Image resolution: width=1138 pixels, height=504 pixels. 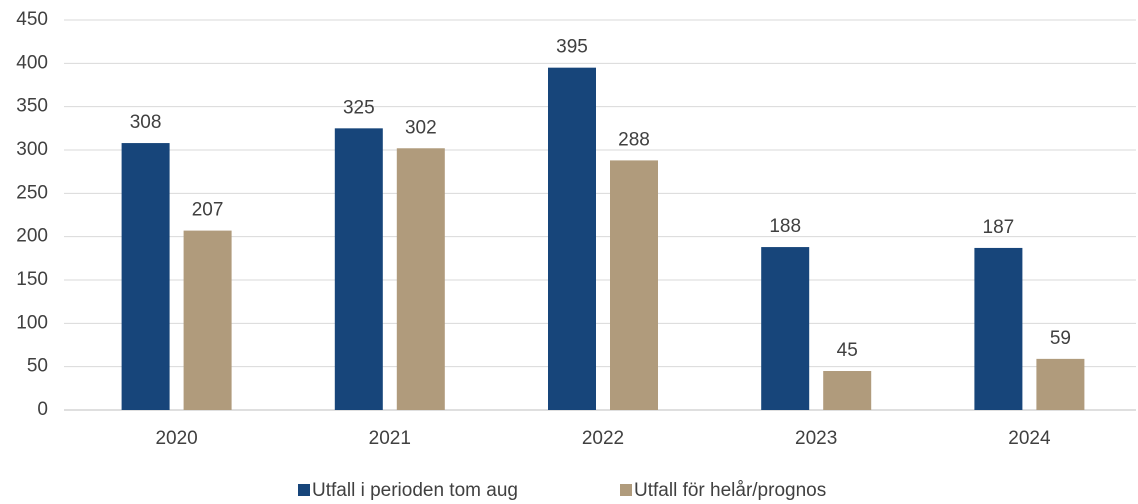 I want to click on y-tick-label: 300, so click(x=32, y=149).